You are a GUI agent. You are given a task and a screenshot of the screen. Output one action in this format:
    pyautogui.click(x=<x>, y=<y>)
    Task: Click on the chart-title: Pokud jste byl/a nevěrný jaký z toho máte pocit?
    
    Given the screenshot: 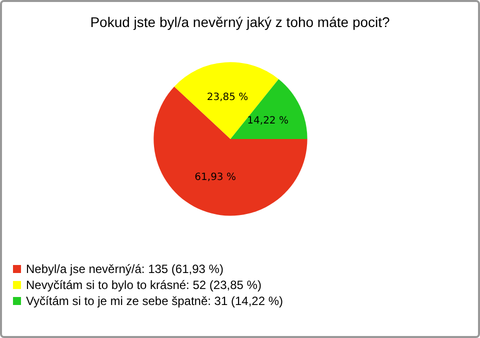 What is the action you would take?
    pyautogui.click(x=240, y=22)
    